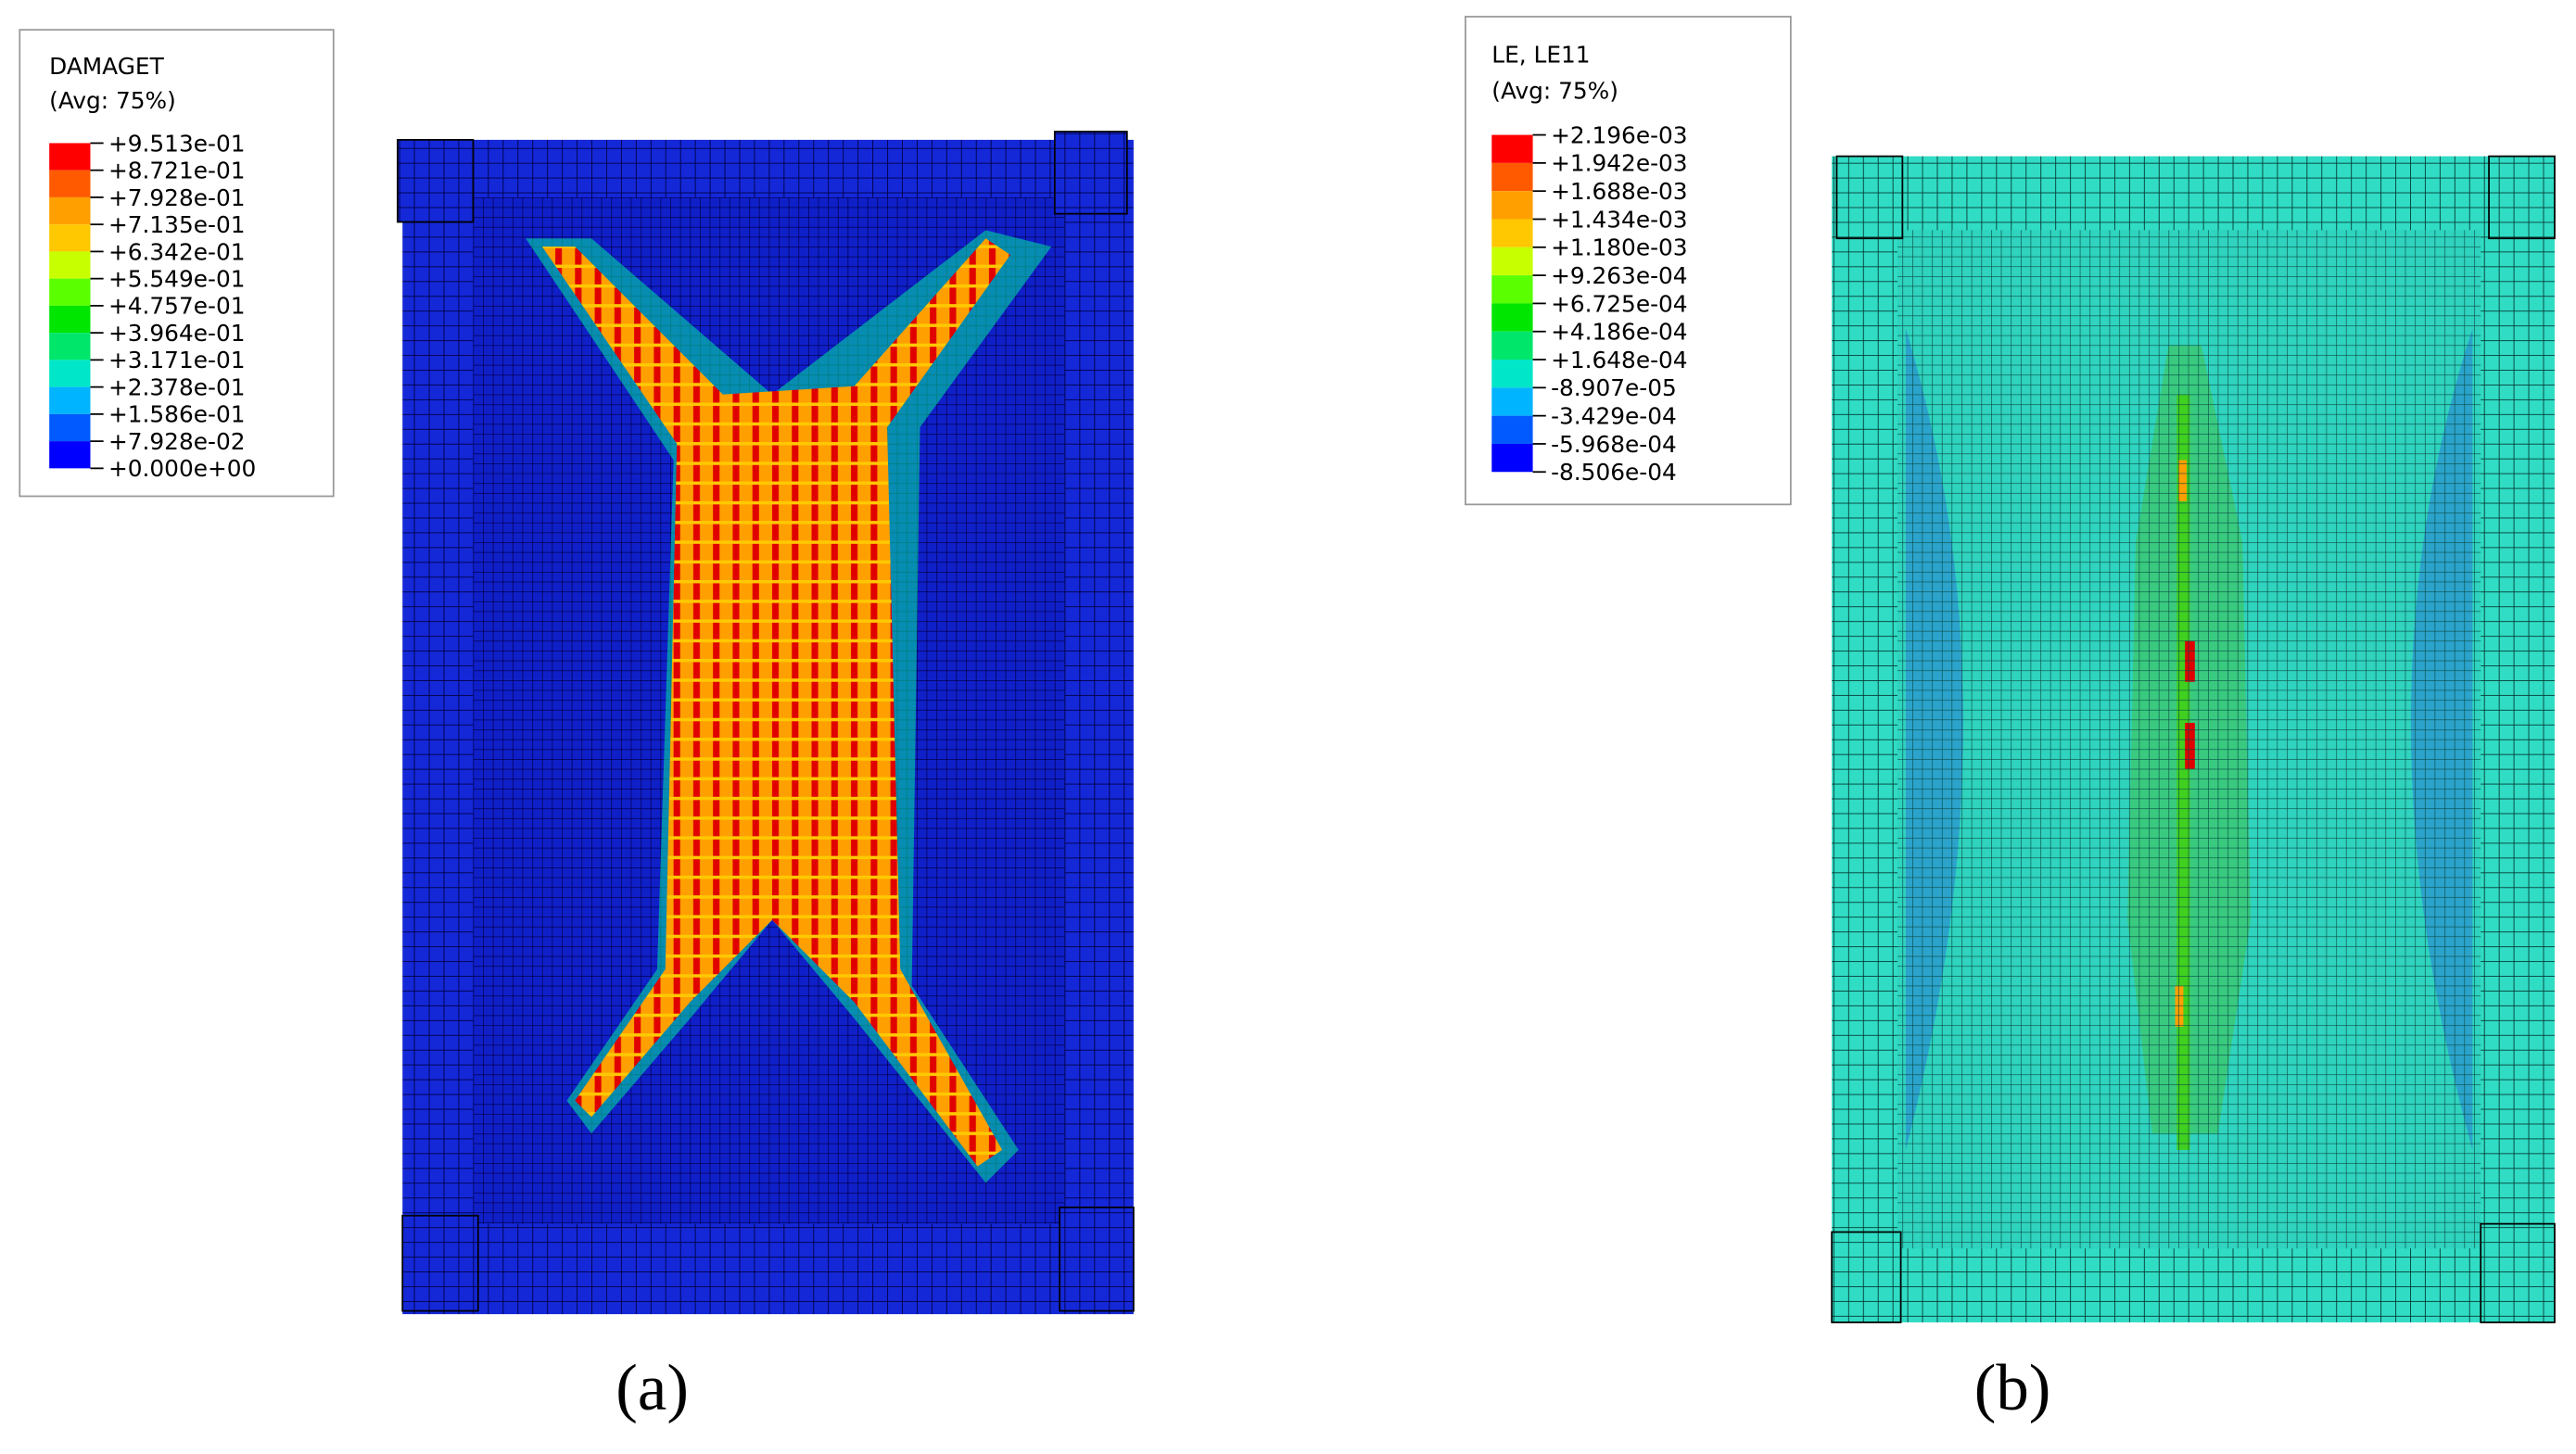 This screenshot has width=2576, height=1454. What do you see at coordinates (1619, 219) in the screenshot?
I see `legend-level: +1.434e-03` at bounding box center [1619, 219].